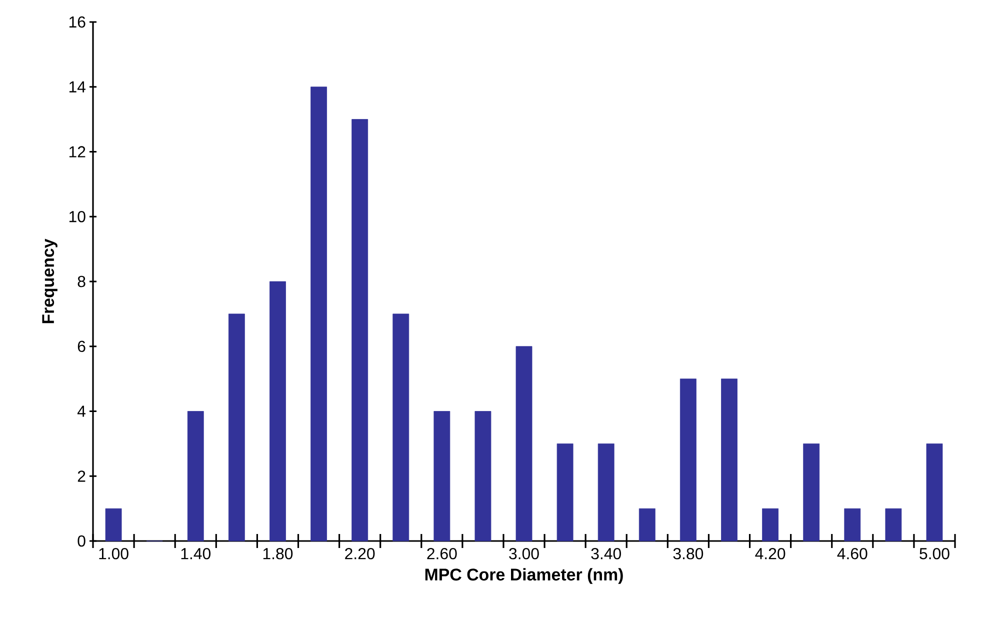  Describe the element at coordinates (82, 541) in the screenshot. I see `y-tick-label: 0` at that location.